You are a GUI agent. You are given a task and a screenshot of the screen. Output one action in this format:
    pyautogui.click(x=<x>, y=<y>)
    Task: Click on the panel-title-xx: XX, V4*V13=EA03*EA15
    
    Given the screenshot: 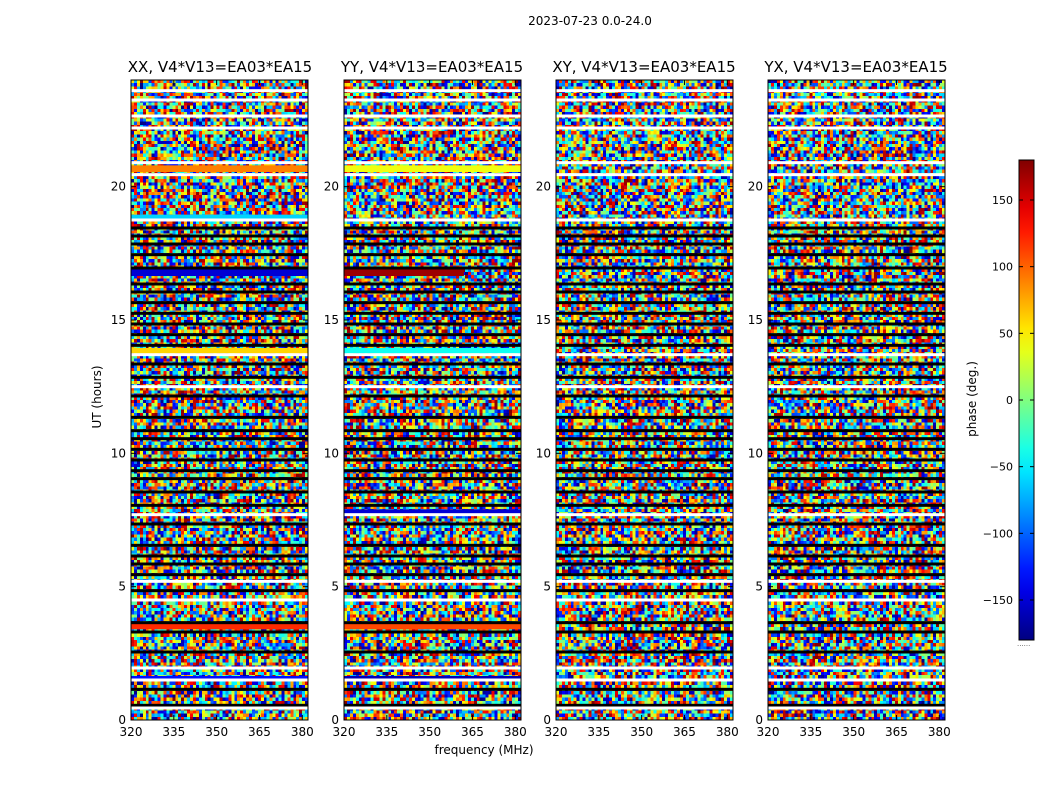 What is the action you would take?
    pyautogui.click(x=220, y=67)
    